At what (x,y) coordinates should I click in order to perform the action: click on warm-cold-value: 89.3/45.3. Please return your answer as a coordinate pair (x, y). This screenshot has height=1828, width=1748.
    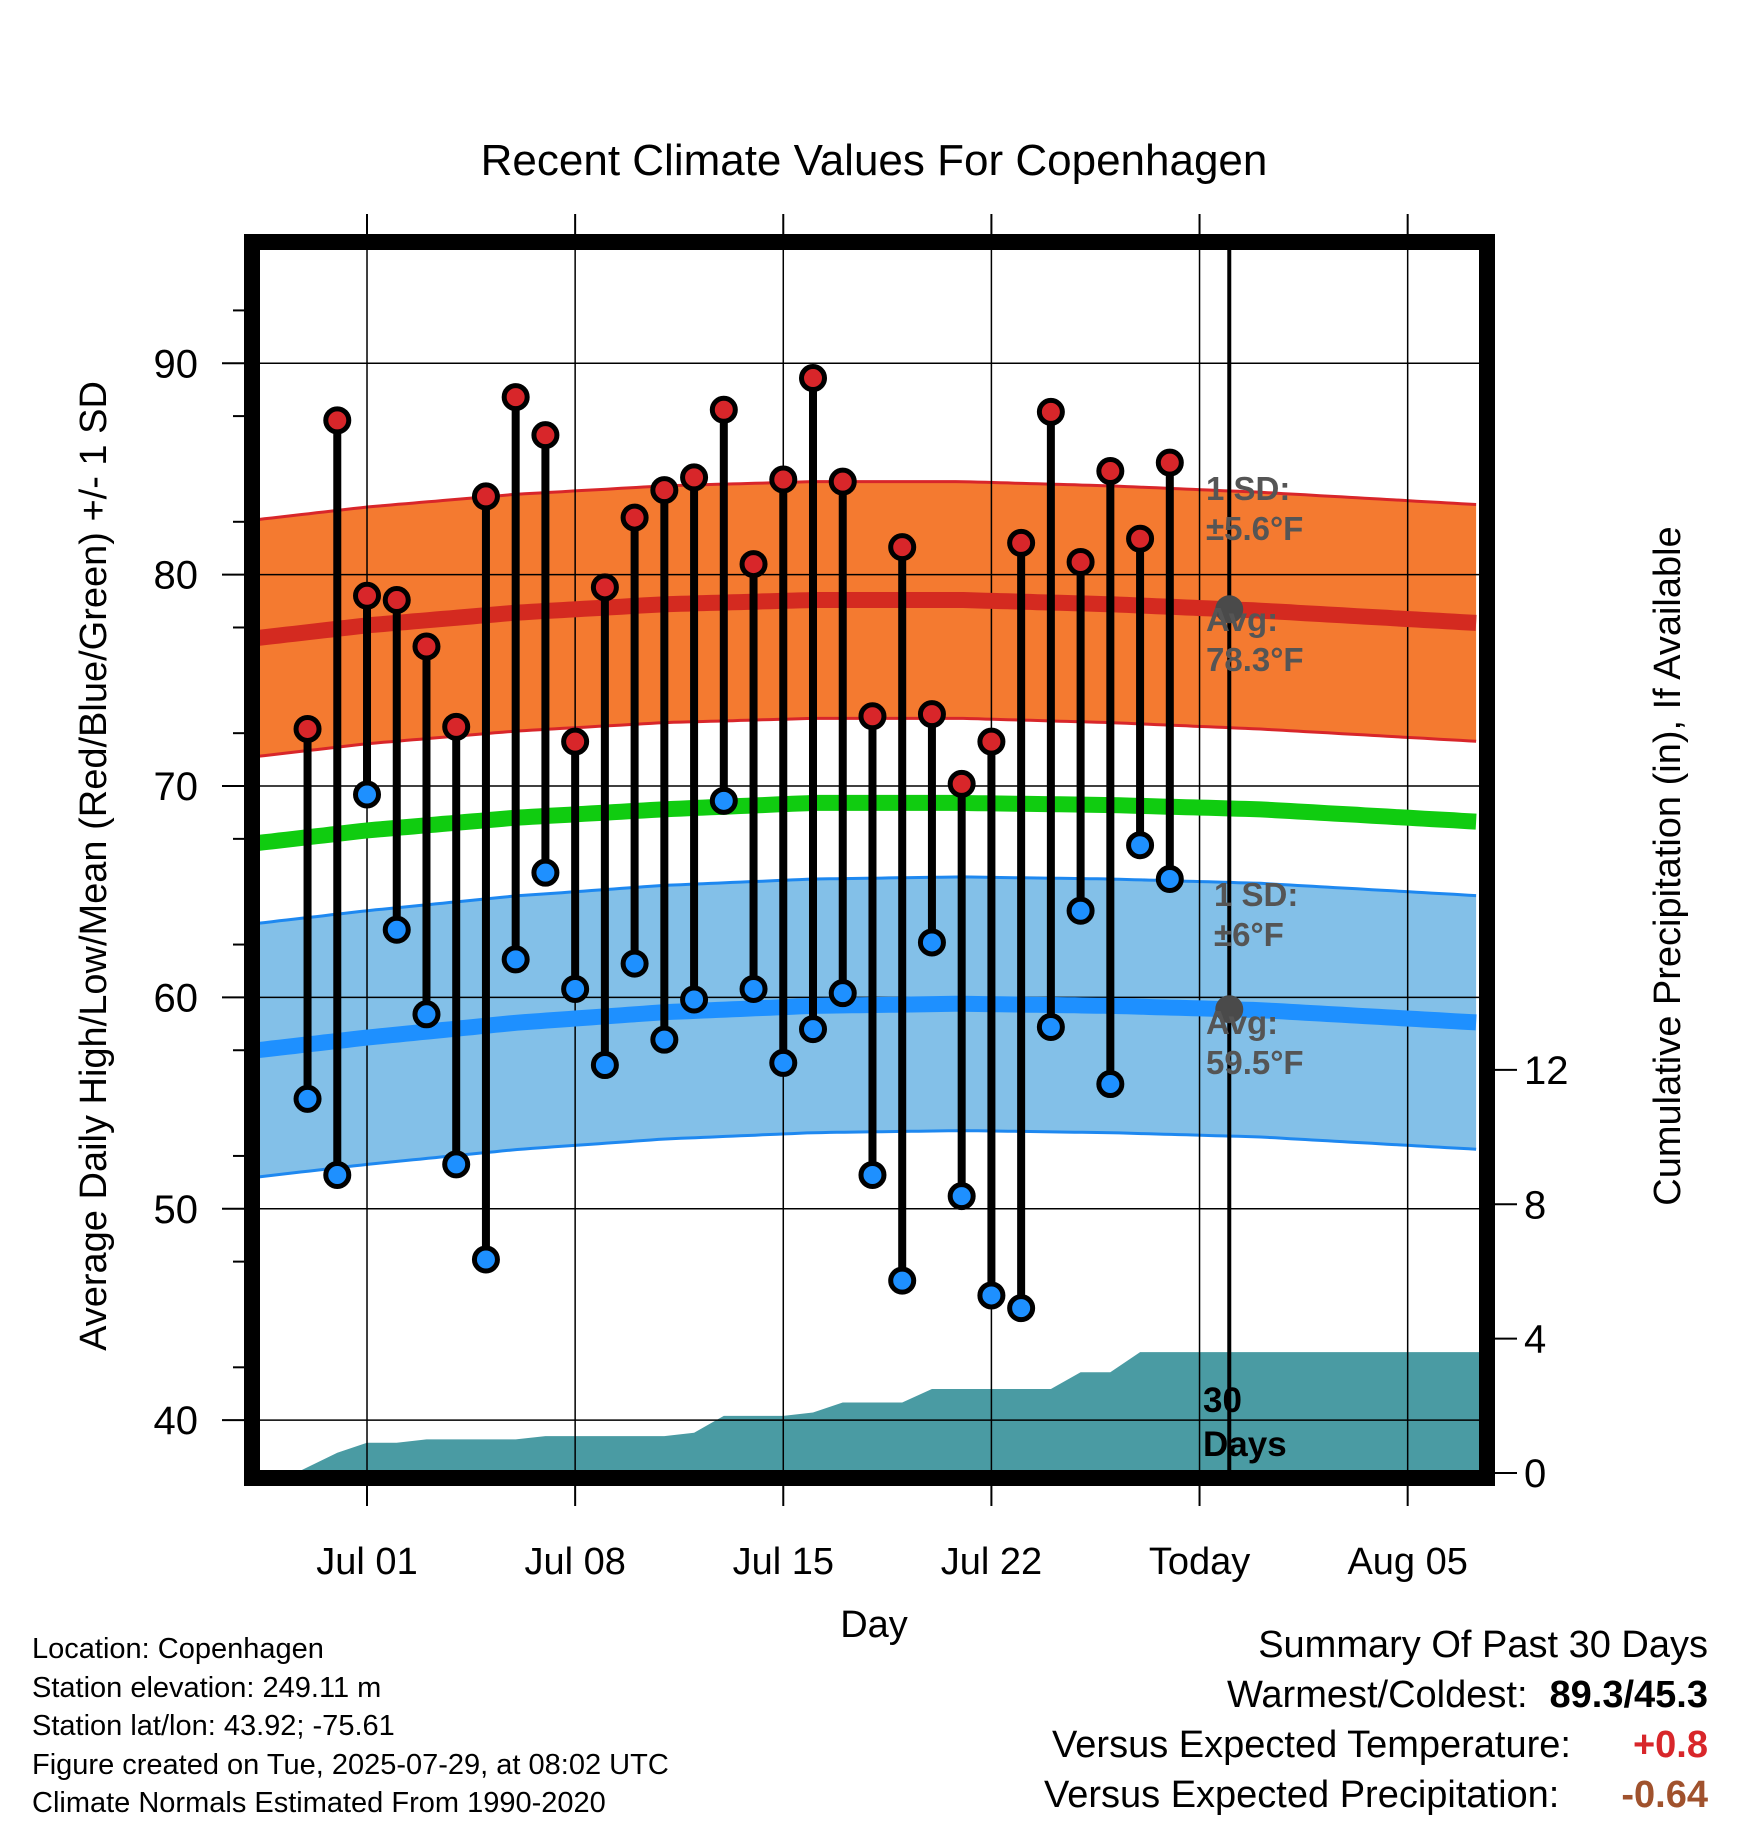
    Looking at the image, I should click on (1628, 1695).